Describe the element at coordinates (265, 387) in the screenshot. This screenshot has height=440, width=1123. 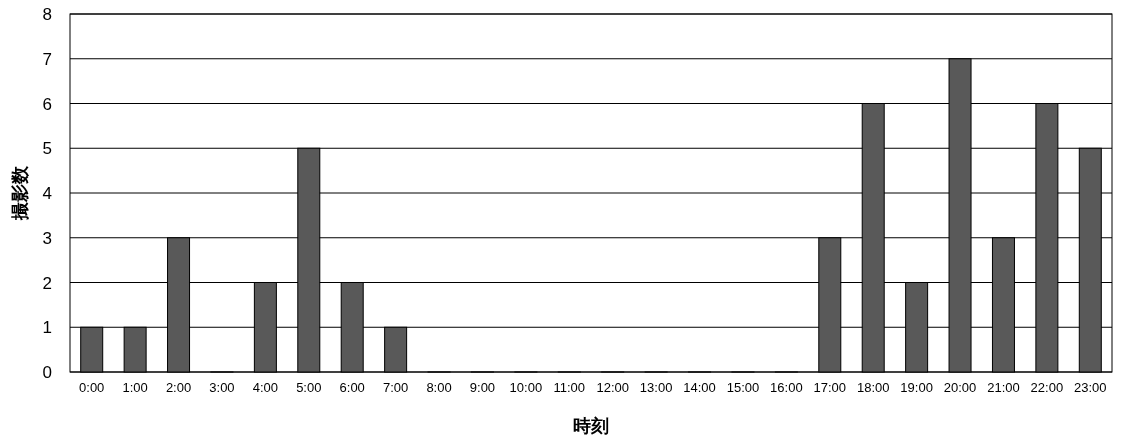
I see `x-tick-label: 4:00` at that location.